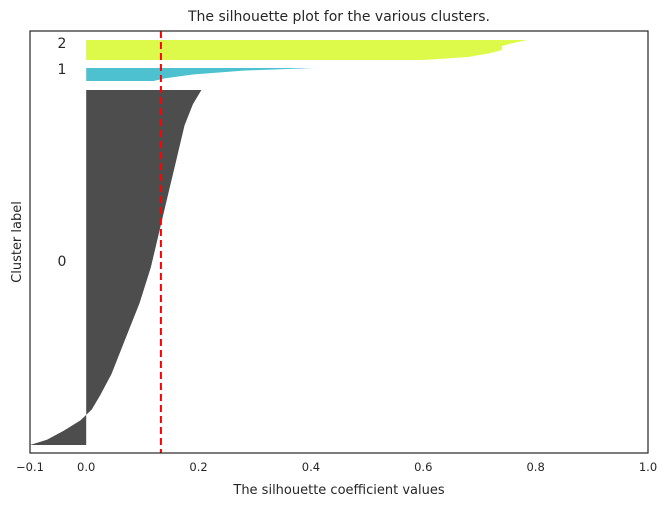 The image size is (669, 507). What do you see at coordinates (62, 44) in the screenshot?
I see `cluster-2-label: 2` at bounding box center [62, 44].